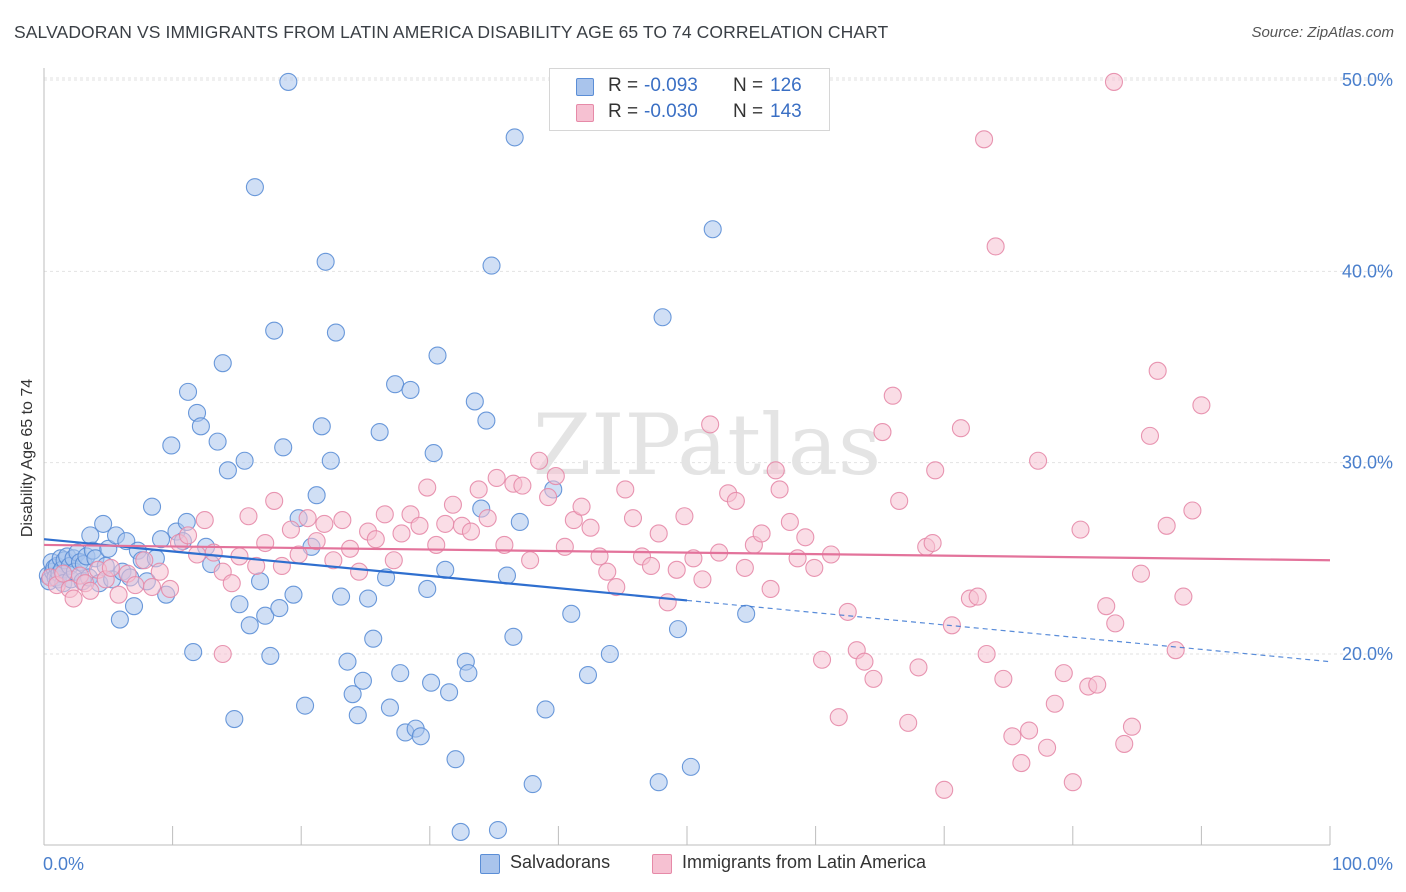 The image size is (1406, 892). Describe the element at coordinates (1367, 463) in the screenshot. I see `y-tick-label: 30.0%` at that location.